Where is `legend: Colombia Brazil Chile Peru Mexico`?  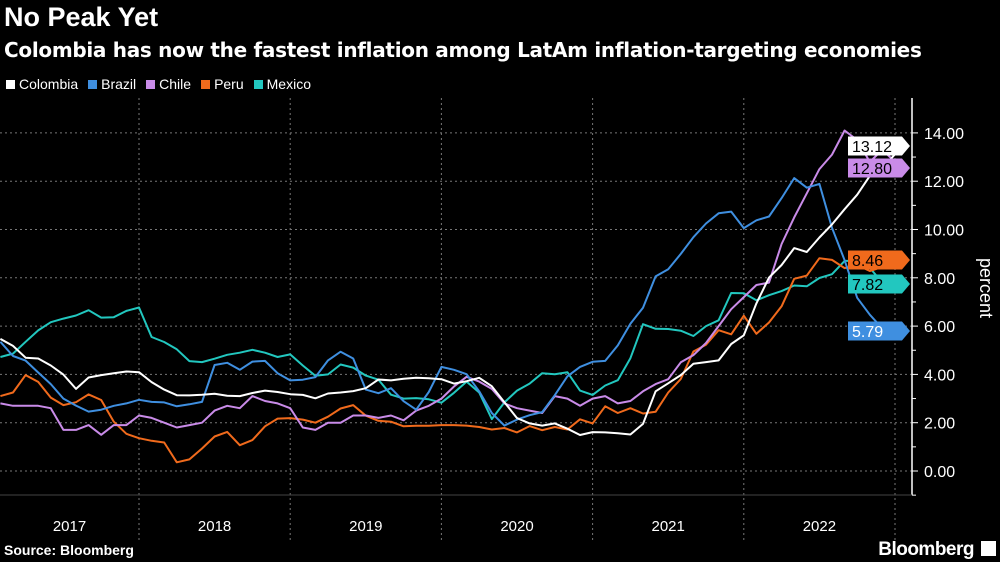
legend: Colombia Brazil Chile Peru Mexico is located at coordinates (158, 84).